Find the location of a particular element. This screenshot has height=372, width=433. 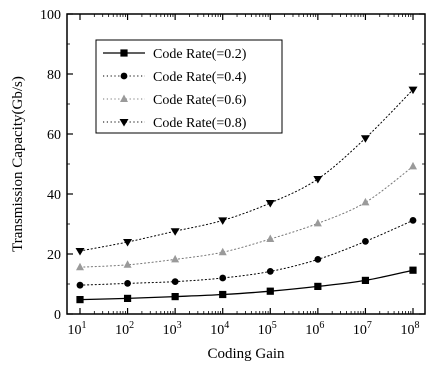

x-tick-label: 10⁴ is located at coordinates (219, 329).